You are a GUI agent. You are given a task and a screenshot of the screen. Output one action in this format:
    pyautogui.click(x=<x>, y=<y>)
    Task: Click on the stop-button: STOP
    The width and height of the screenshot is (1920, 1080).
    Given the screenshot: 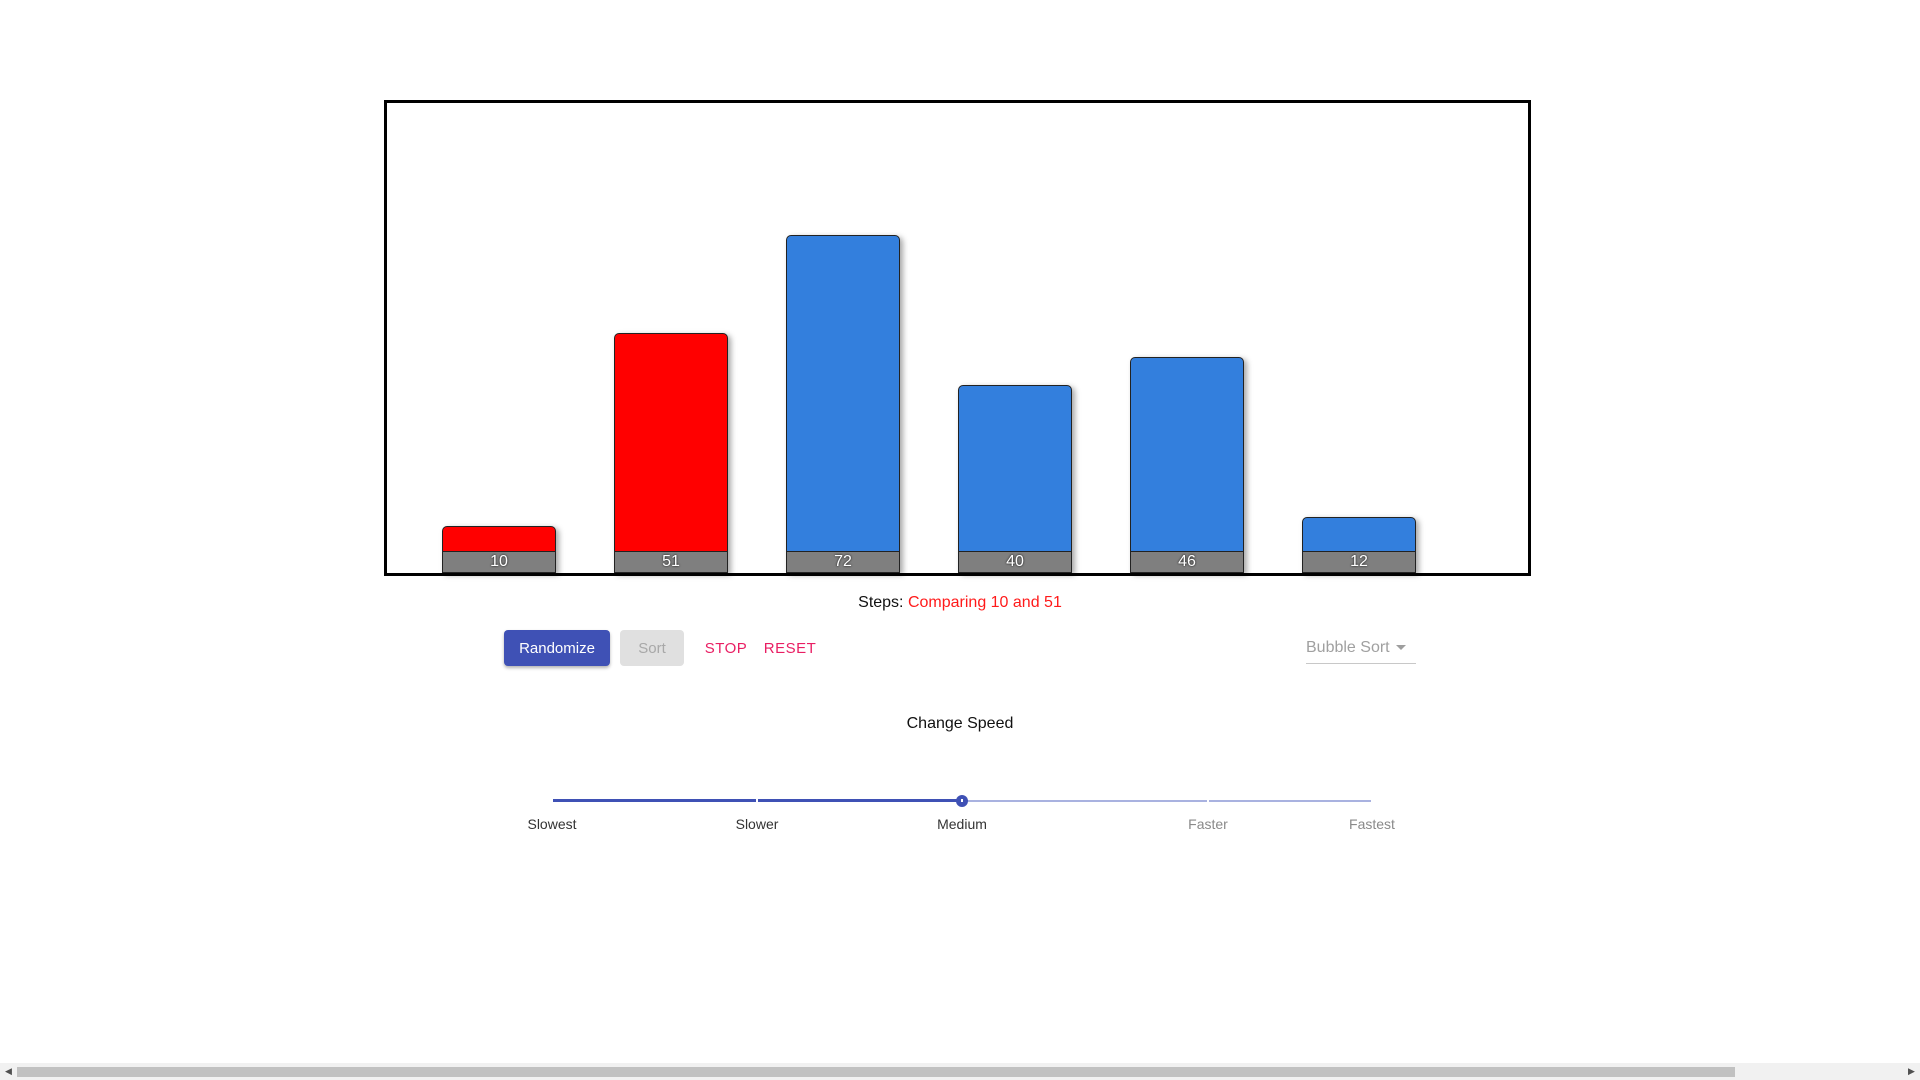 What is the action you would take?
    pyautogui.click(x=726, y=648)
    